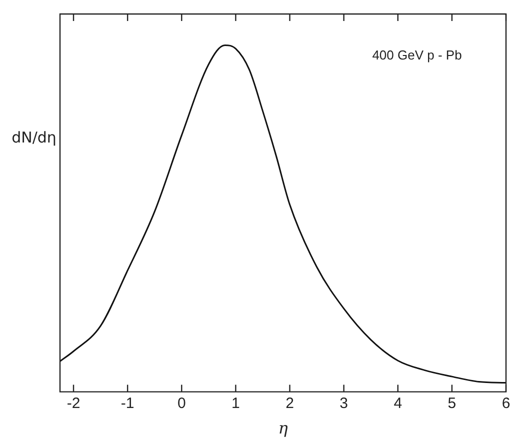 This screenshot has height=447, width=514. Describe the element at coordinates (290, 403) in the screenshot. I see `x-tick-label: 2` at that location.